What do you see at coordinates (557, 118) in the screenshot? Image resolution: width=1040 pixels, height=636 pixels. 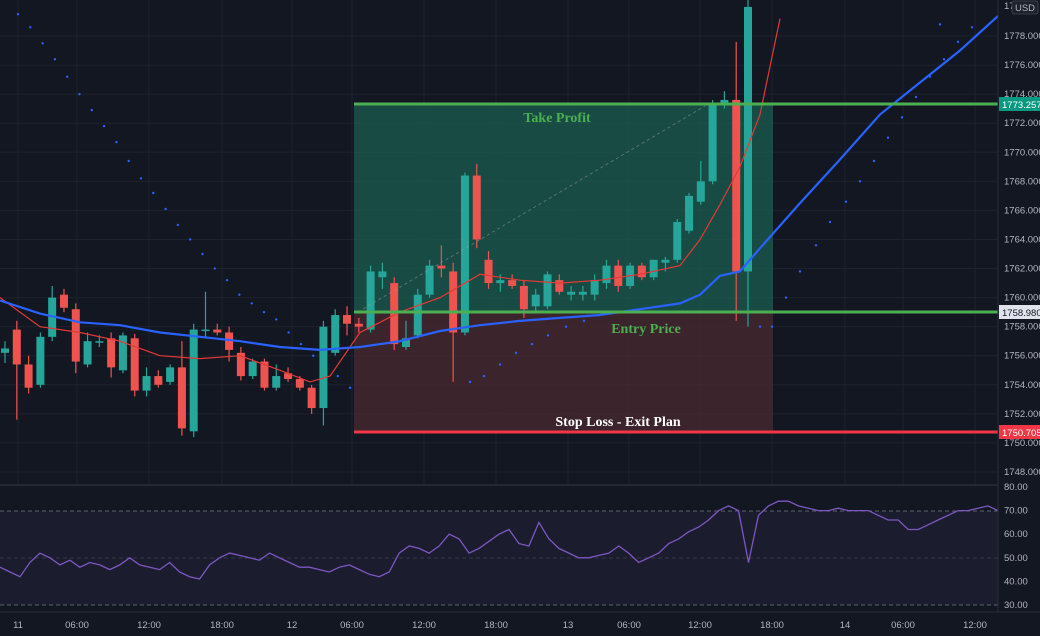 I see `take-profit-label: Take Profit` at bounding box center [557, 118].